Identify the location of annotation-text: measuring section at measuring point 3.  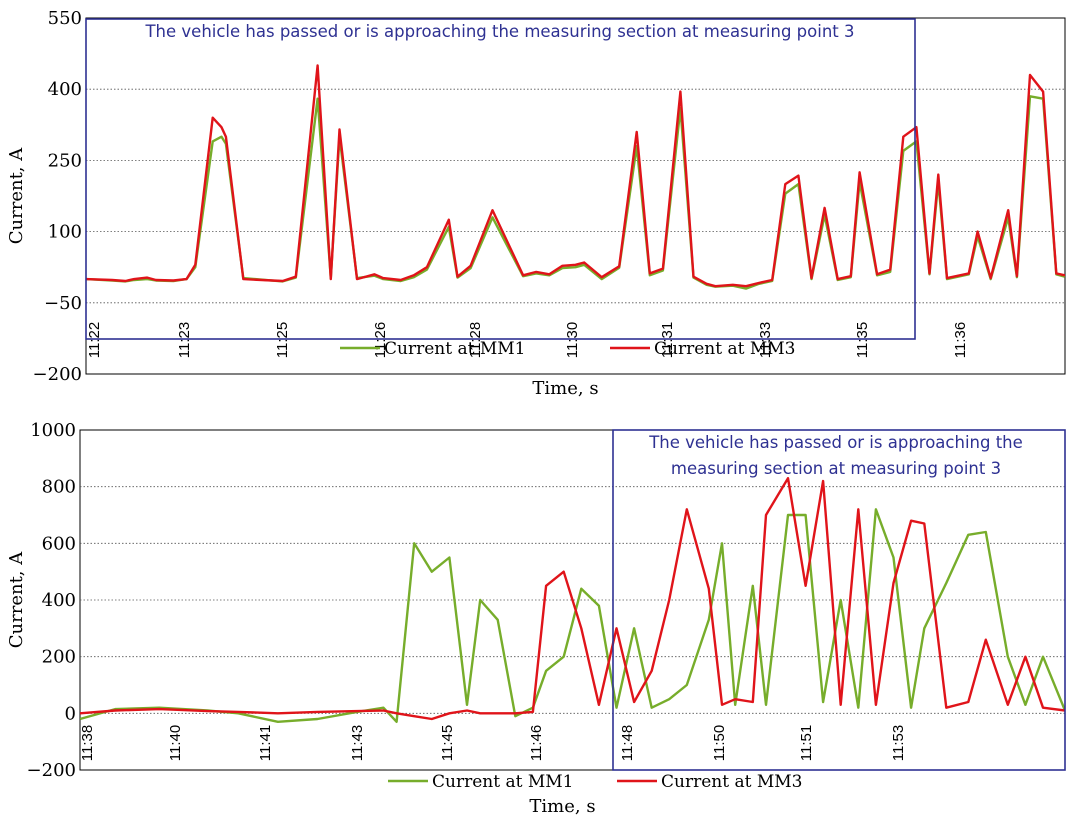
(836, 468).